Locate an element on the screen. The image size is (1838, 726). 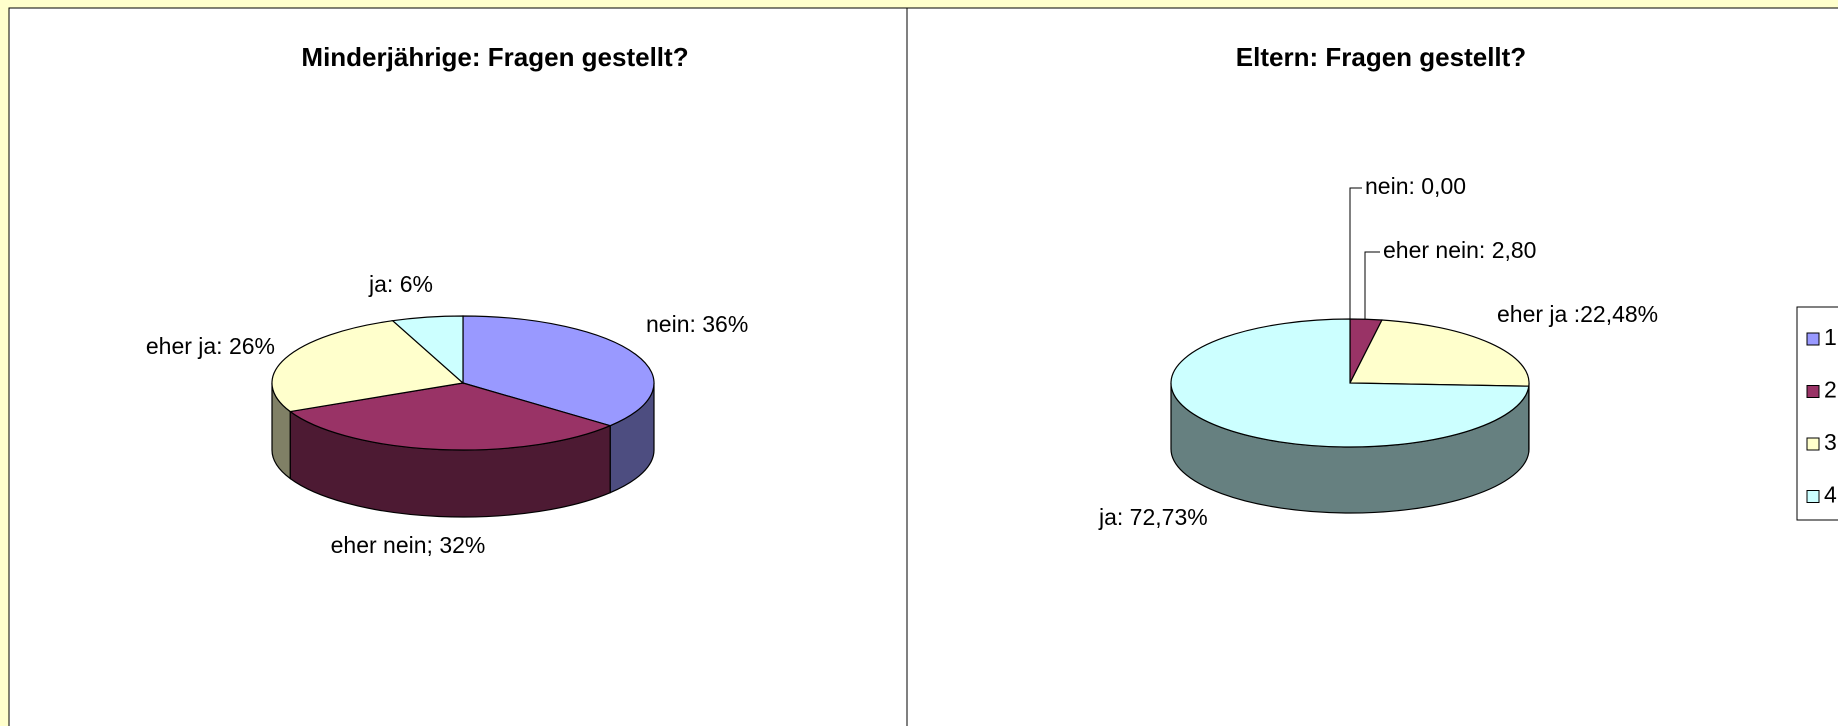
data-label: eher nein: 2,80 is located at coordinates (1459, 250).